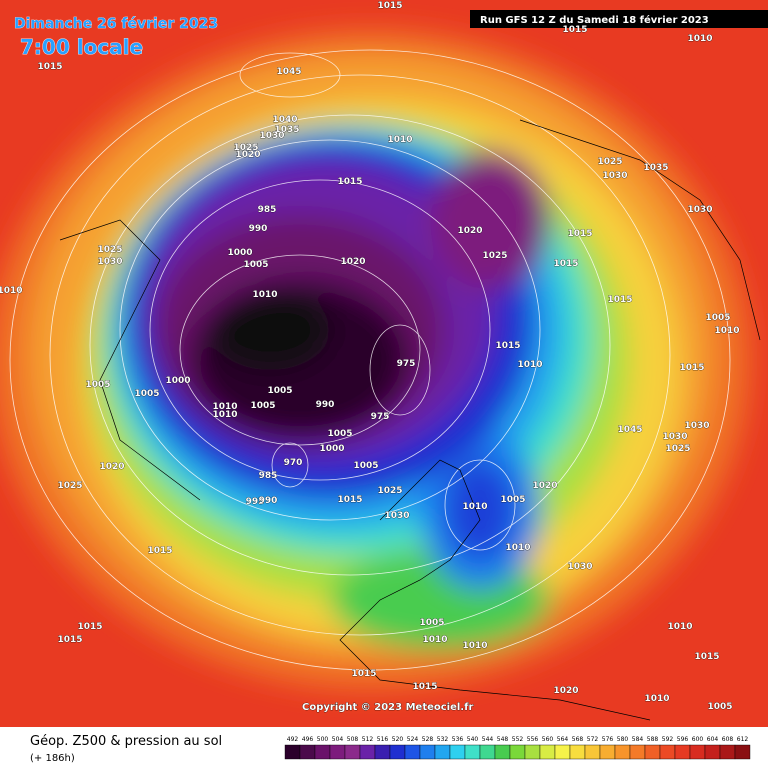 The image size is (768, 768). I want to click on legend-label: 560, so click(548, 739).